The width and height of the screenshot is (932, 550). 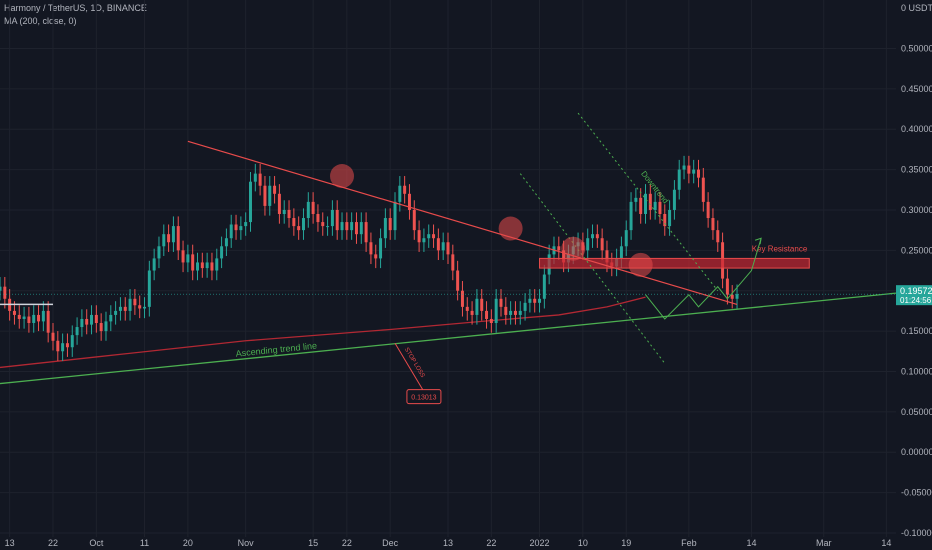 I want to click on price-tick-label: 0.40000, so click(x=916, y=129).